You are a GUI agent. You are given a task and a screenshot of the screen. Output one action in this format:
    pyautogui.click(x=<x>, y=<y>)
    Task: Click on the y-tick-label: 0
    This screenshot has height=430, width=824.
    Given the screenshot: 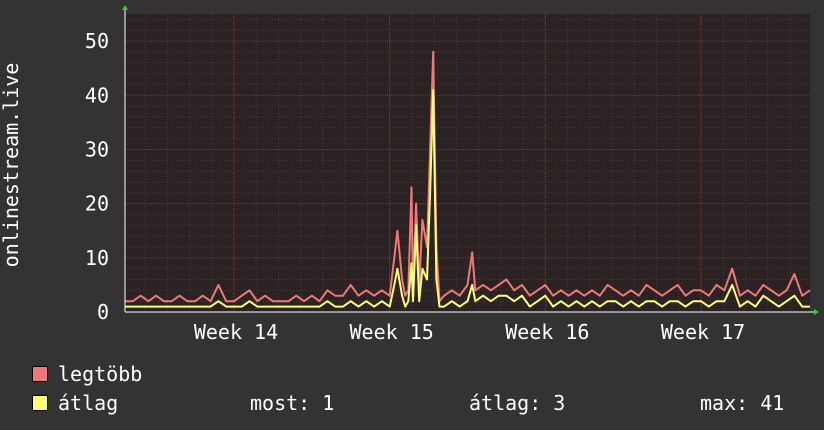 What is the action you would take?
    pyautogui.click(x=103, y=312)
    